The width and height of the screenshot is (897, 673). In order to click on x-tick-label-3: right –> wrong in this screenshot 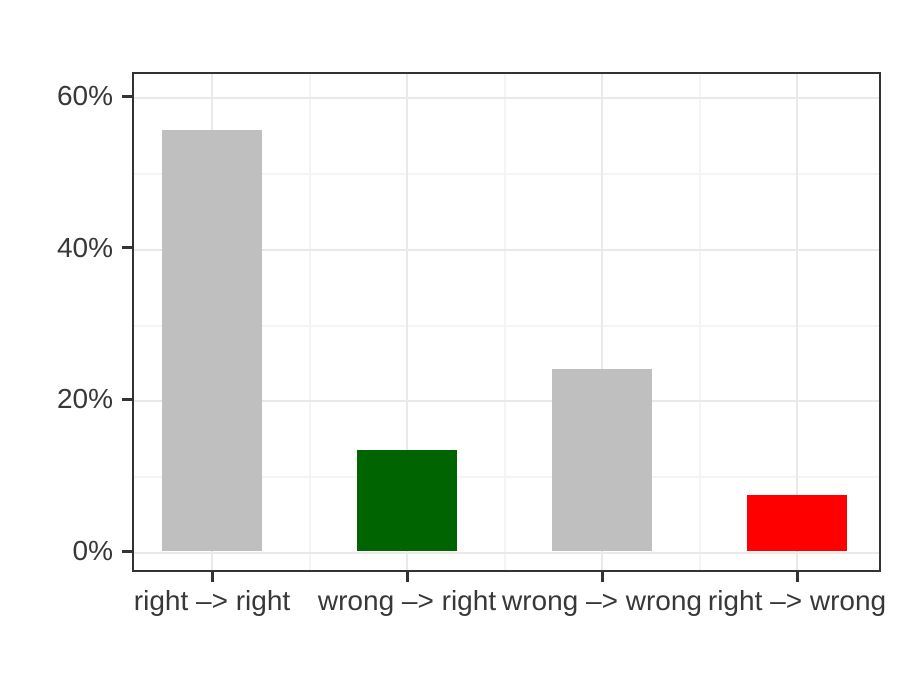, I will do `click(797, 600)`.